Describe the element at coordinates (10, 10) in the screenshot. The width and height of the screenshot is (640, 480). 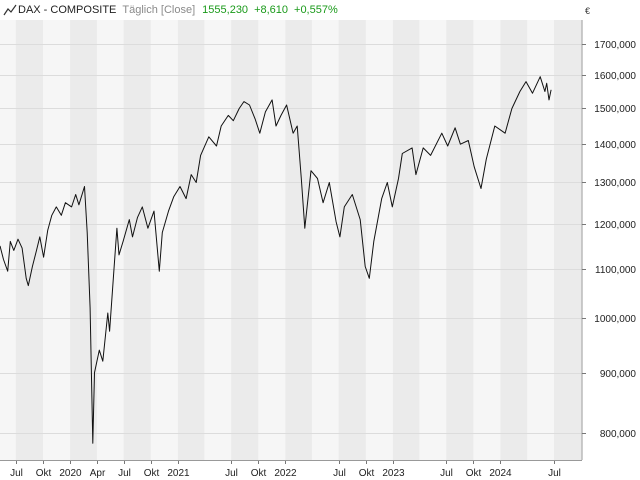
I see `line-chart-icon` at that location.